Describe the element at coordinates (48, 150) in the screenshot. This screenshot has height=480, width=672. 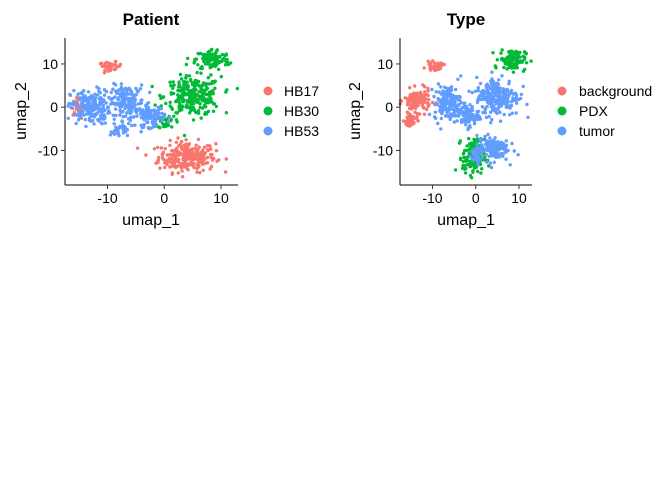
I see `y-tick-label: -10` at that location.